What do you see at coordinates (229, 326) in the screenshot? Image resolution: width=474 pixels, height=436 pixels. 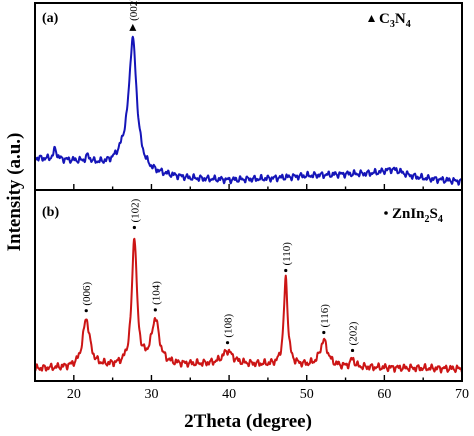 I see `peak-label: (108)` at bounding box center [229, 326].